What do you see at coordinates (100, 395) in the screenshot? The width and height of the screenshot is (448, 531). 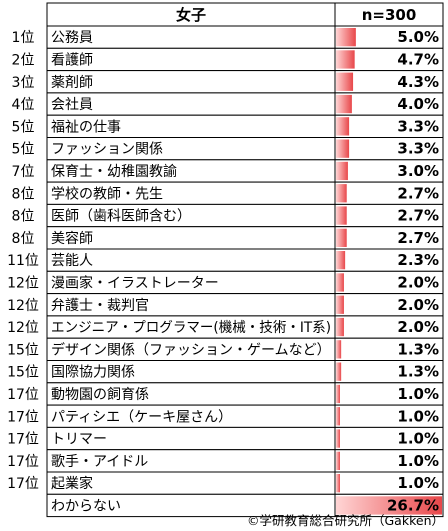 I see `occupation-label: 動物園の飼育係` at bounding box center [100, 395].